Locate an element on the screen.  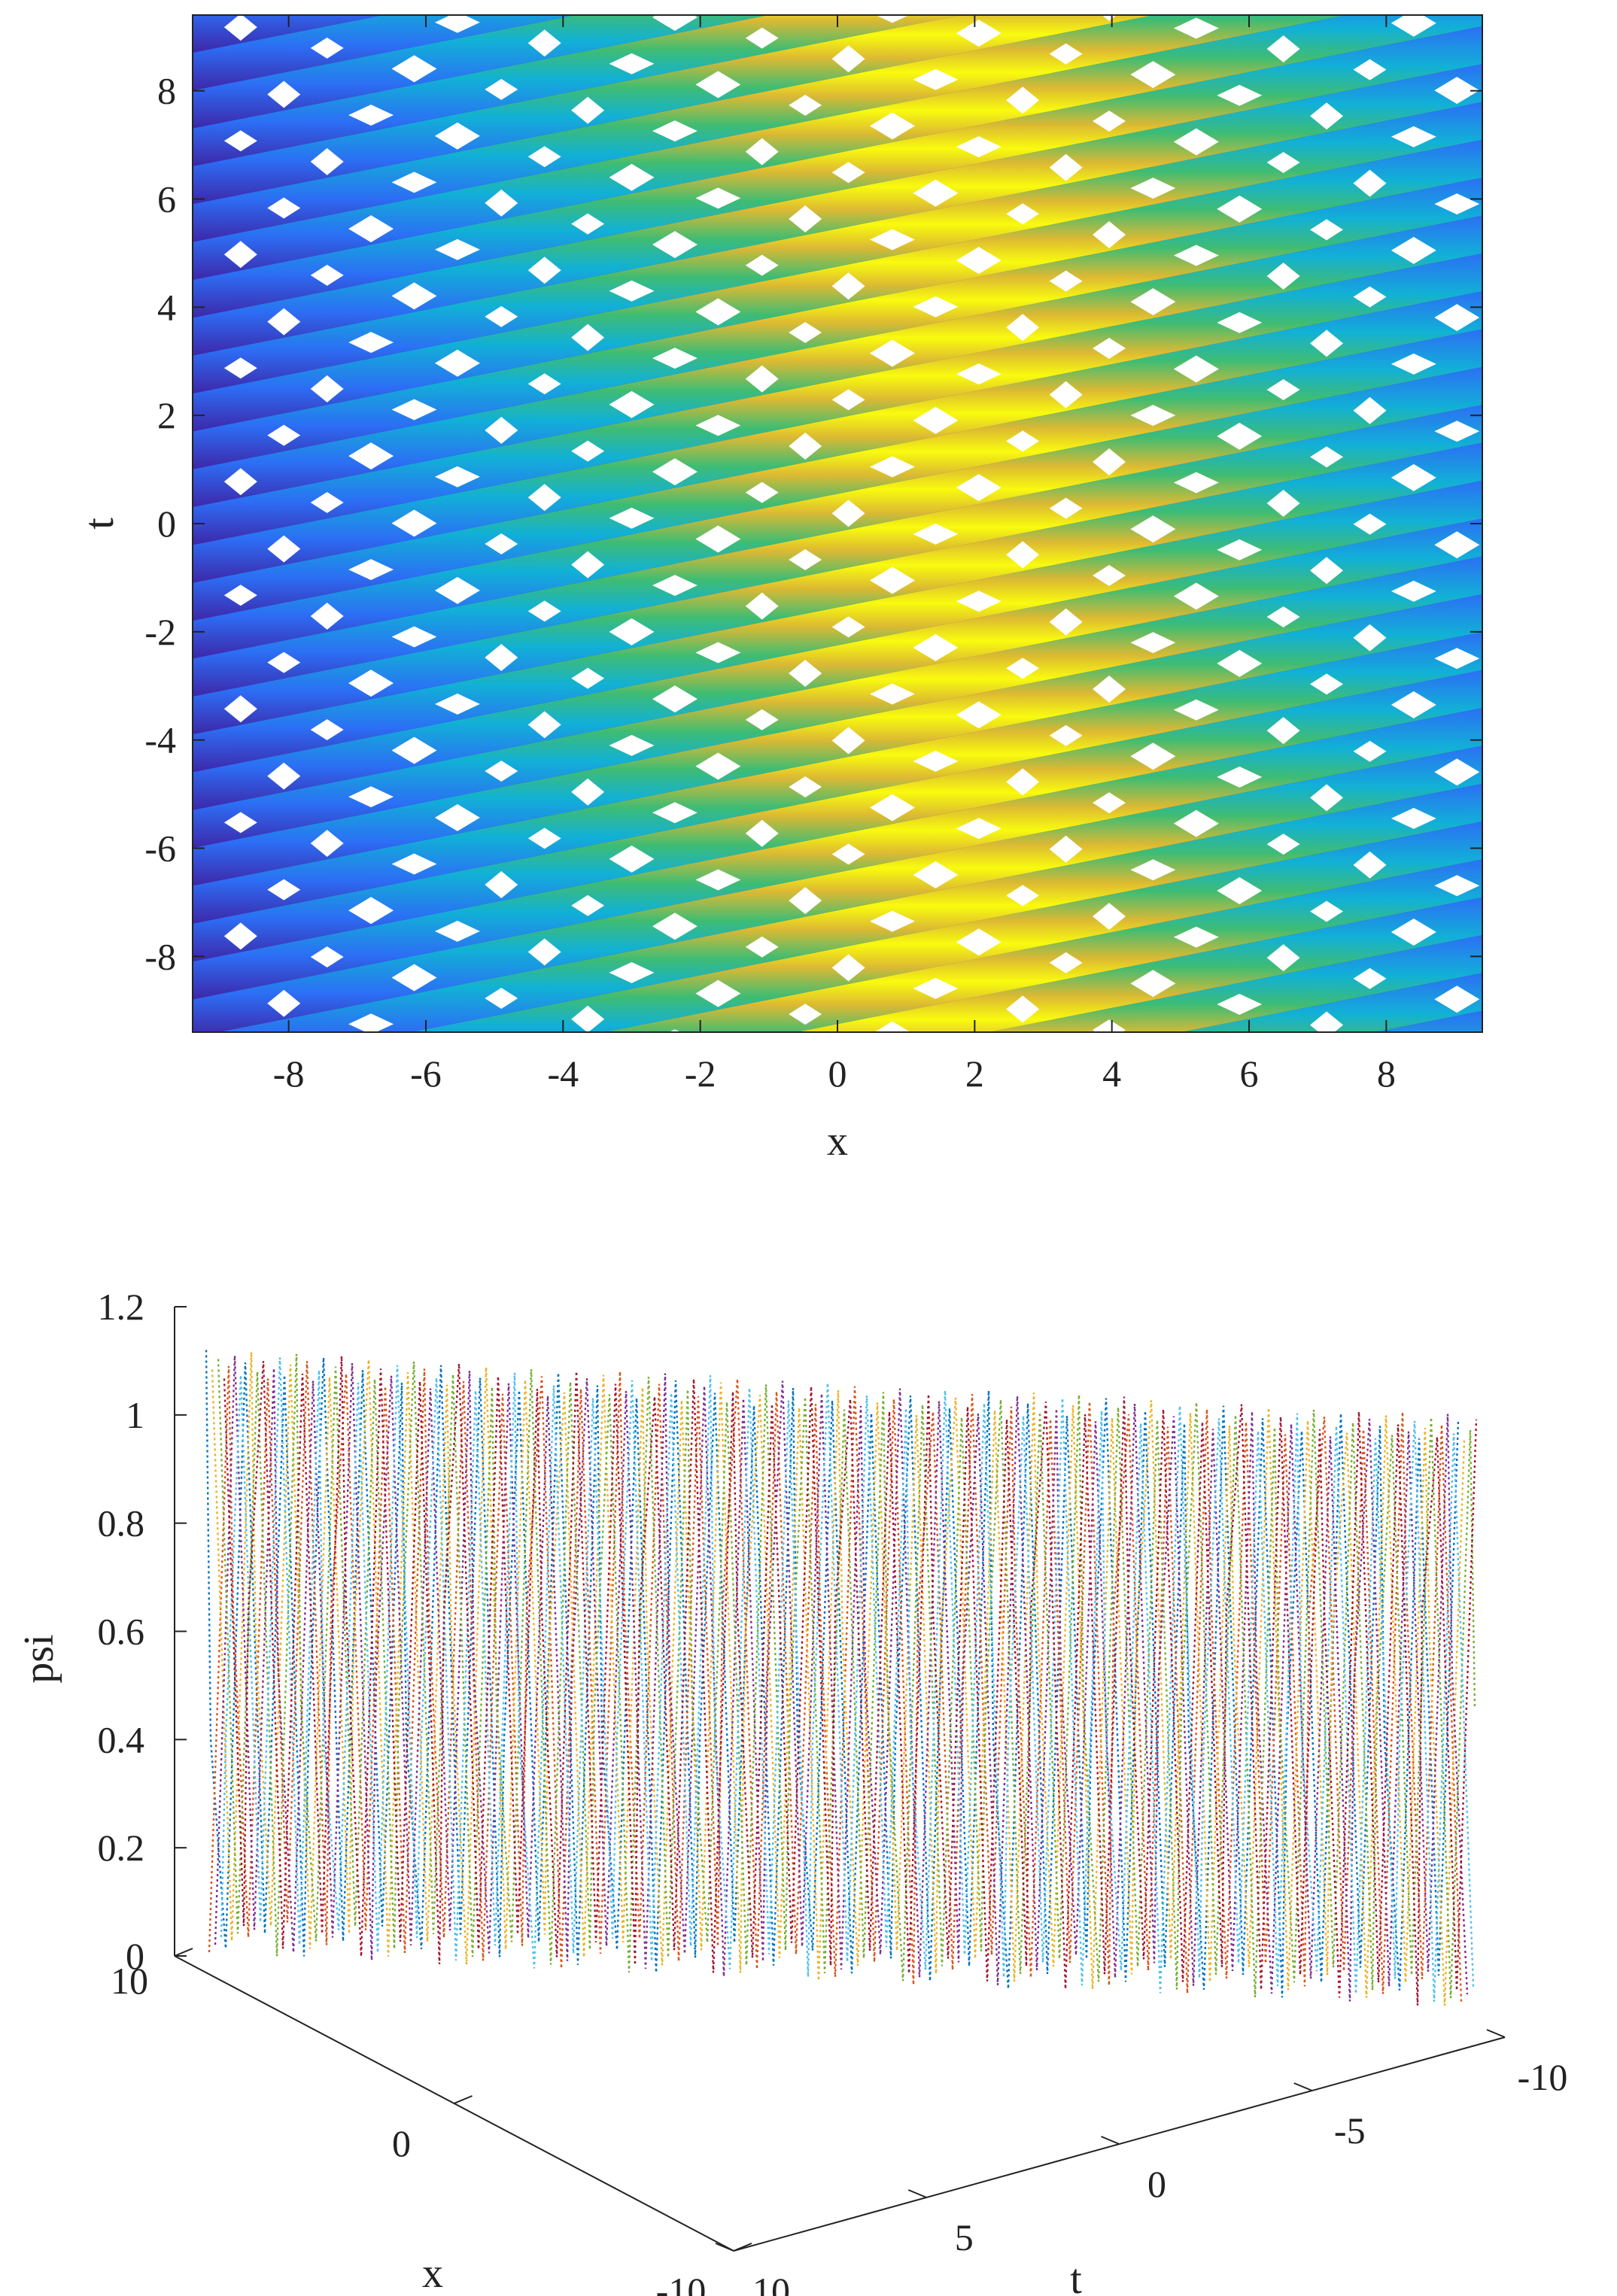
z-tick-label: 0.6 is located at coordinates (121, 1632).